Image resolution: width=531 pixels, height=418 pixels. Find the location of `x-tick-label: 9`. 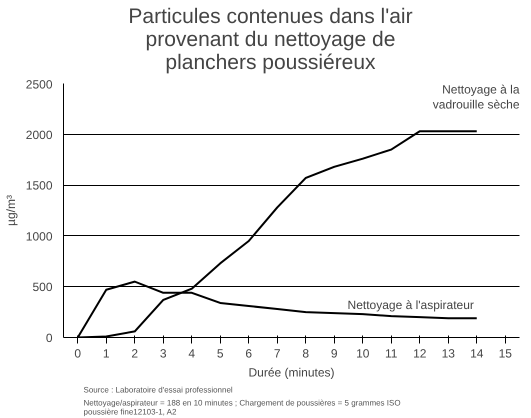

x-tick-label: 9 is located at coordinates (334, 353).